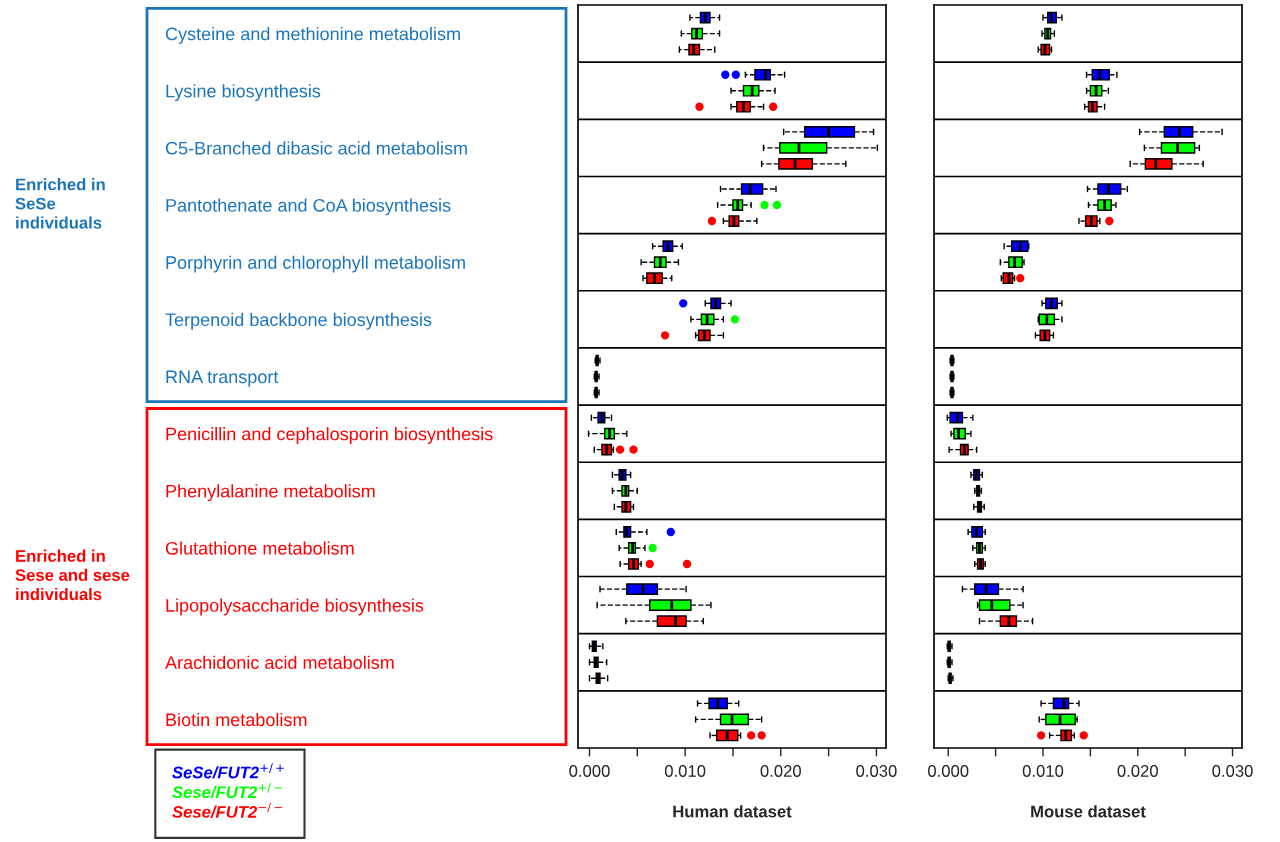 The image size is (1280, 842). What do you see at coordinates (732, 811) in the screenshot?
I see `x-axis-title: Human dataset` at bounding box center [732, 811].